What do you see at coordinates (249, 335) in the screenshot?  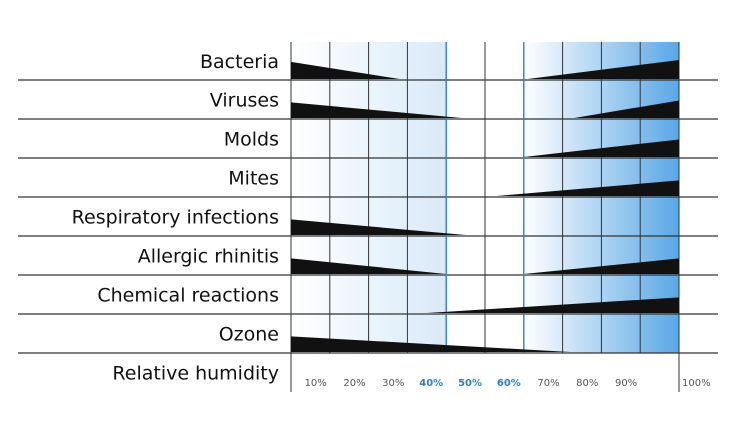 I see `row-label: Ozone` at bounding box center [249, 335].